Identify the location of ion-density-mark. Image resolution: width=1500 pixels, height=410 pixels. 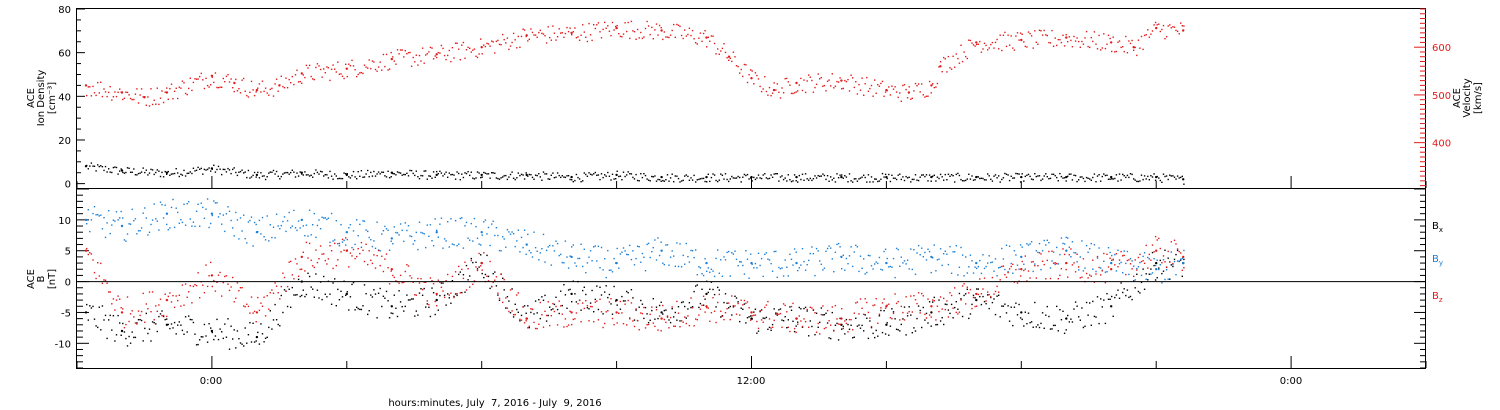
(301, 172).